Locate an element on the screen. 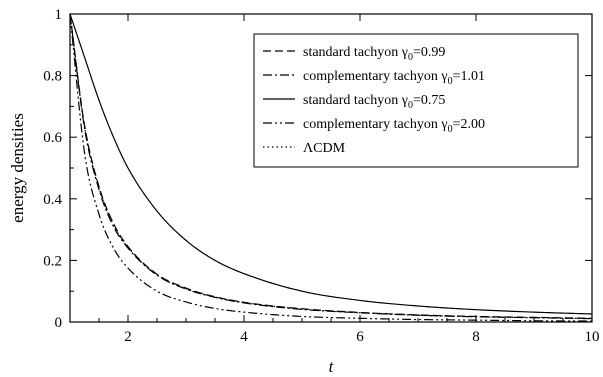 The width and height of the screenshot is (603, 377). y-axis-label: energy densities is located at coordinates (17, 168).